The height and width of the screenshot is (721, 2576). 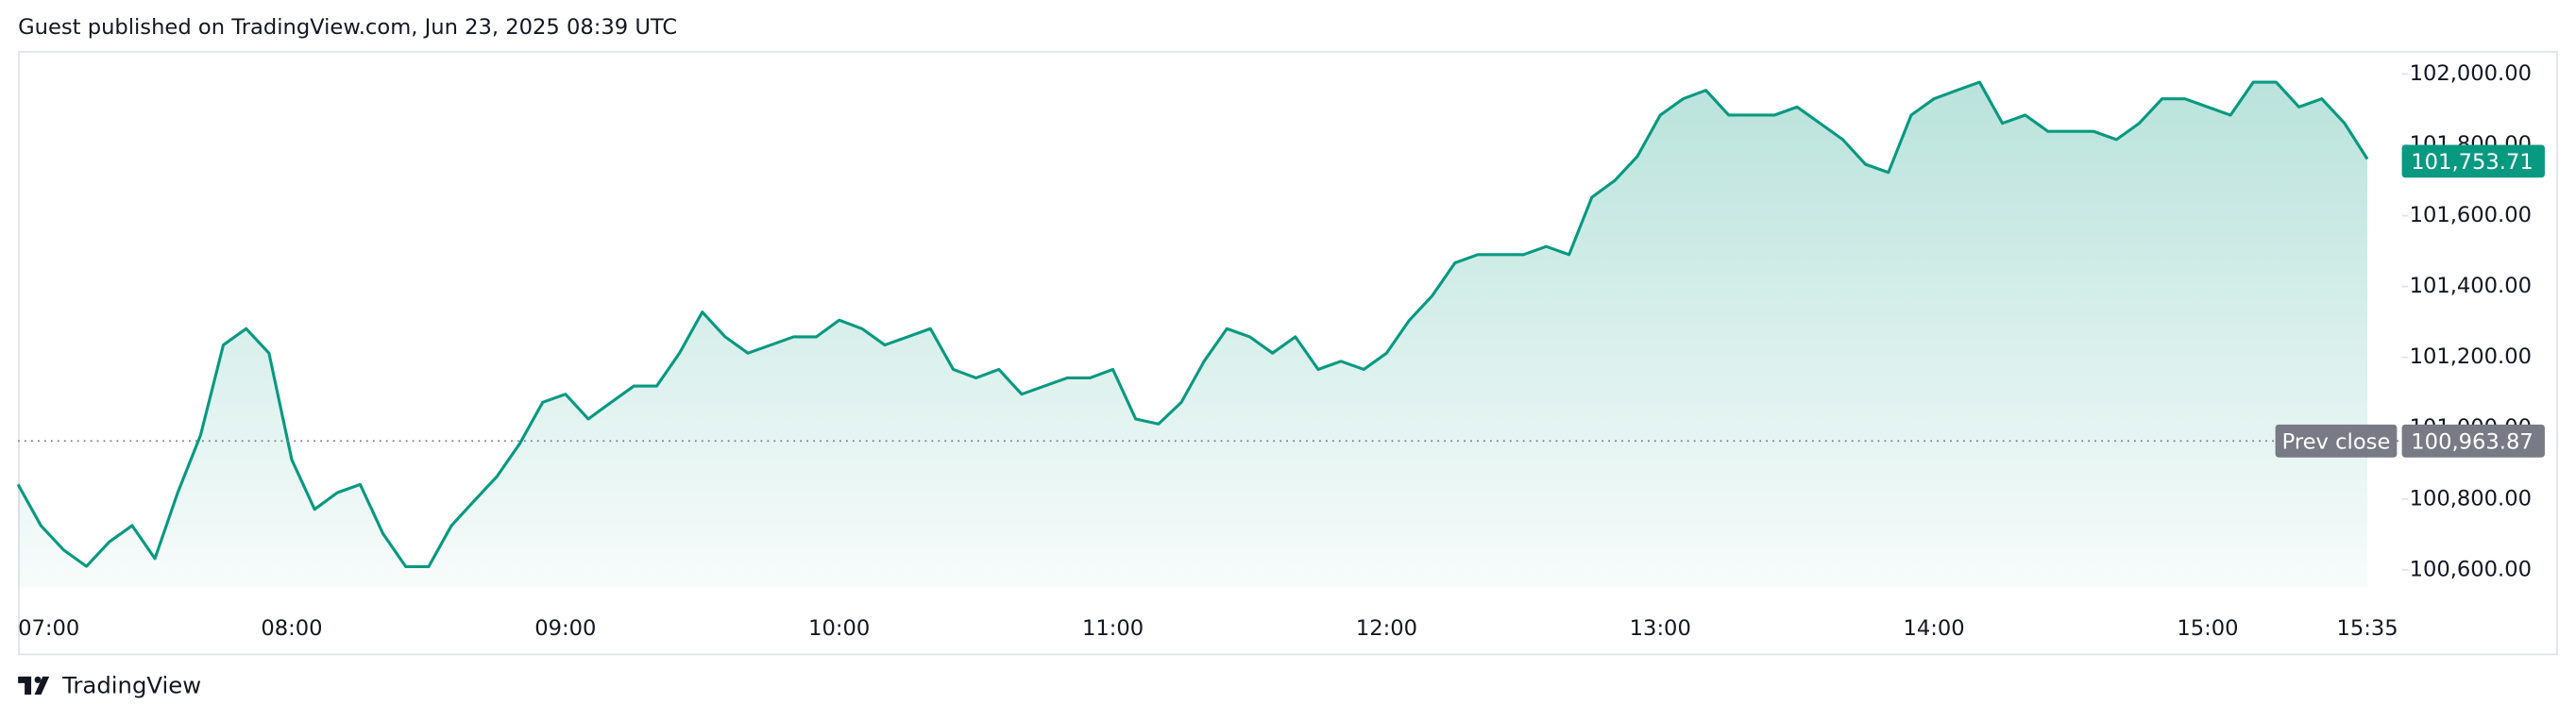 I want to click on y-tick-label: 100,800.00, so click(x=2471, y=498).